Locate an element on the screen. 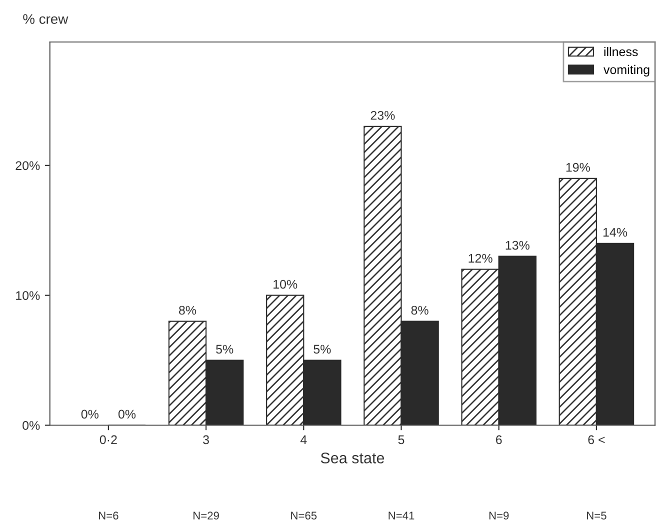 The width and height of the screenshot is (665, 525). text: N=29 is located at coordinates (206, 516).